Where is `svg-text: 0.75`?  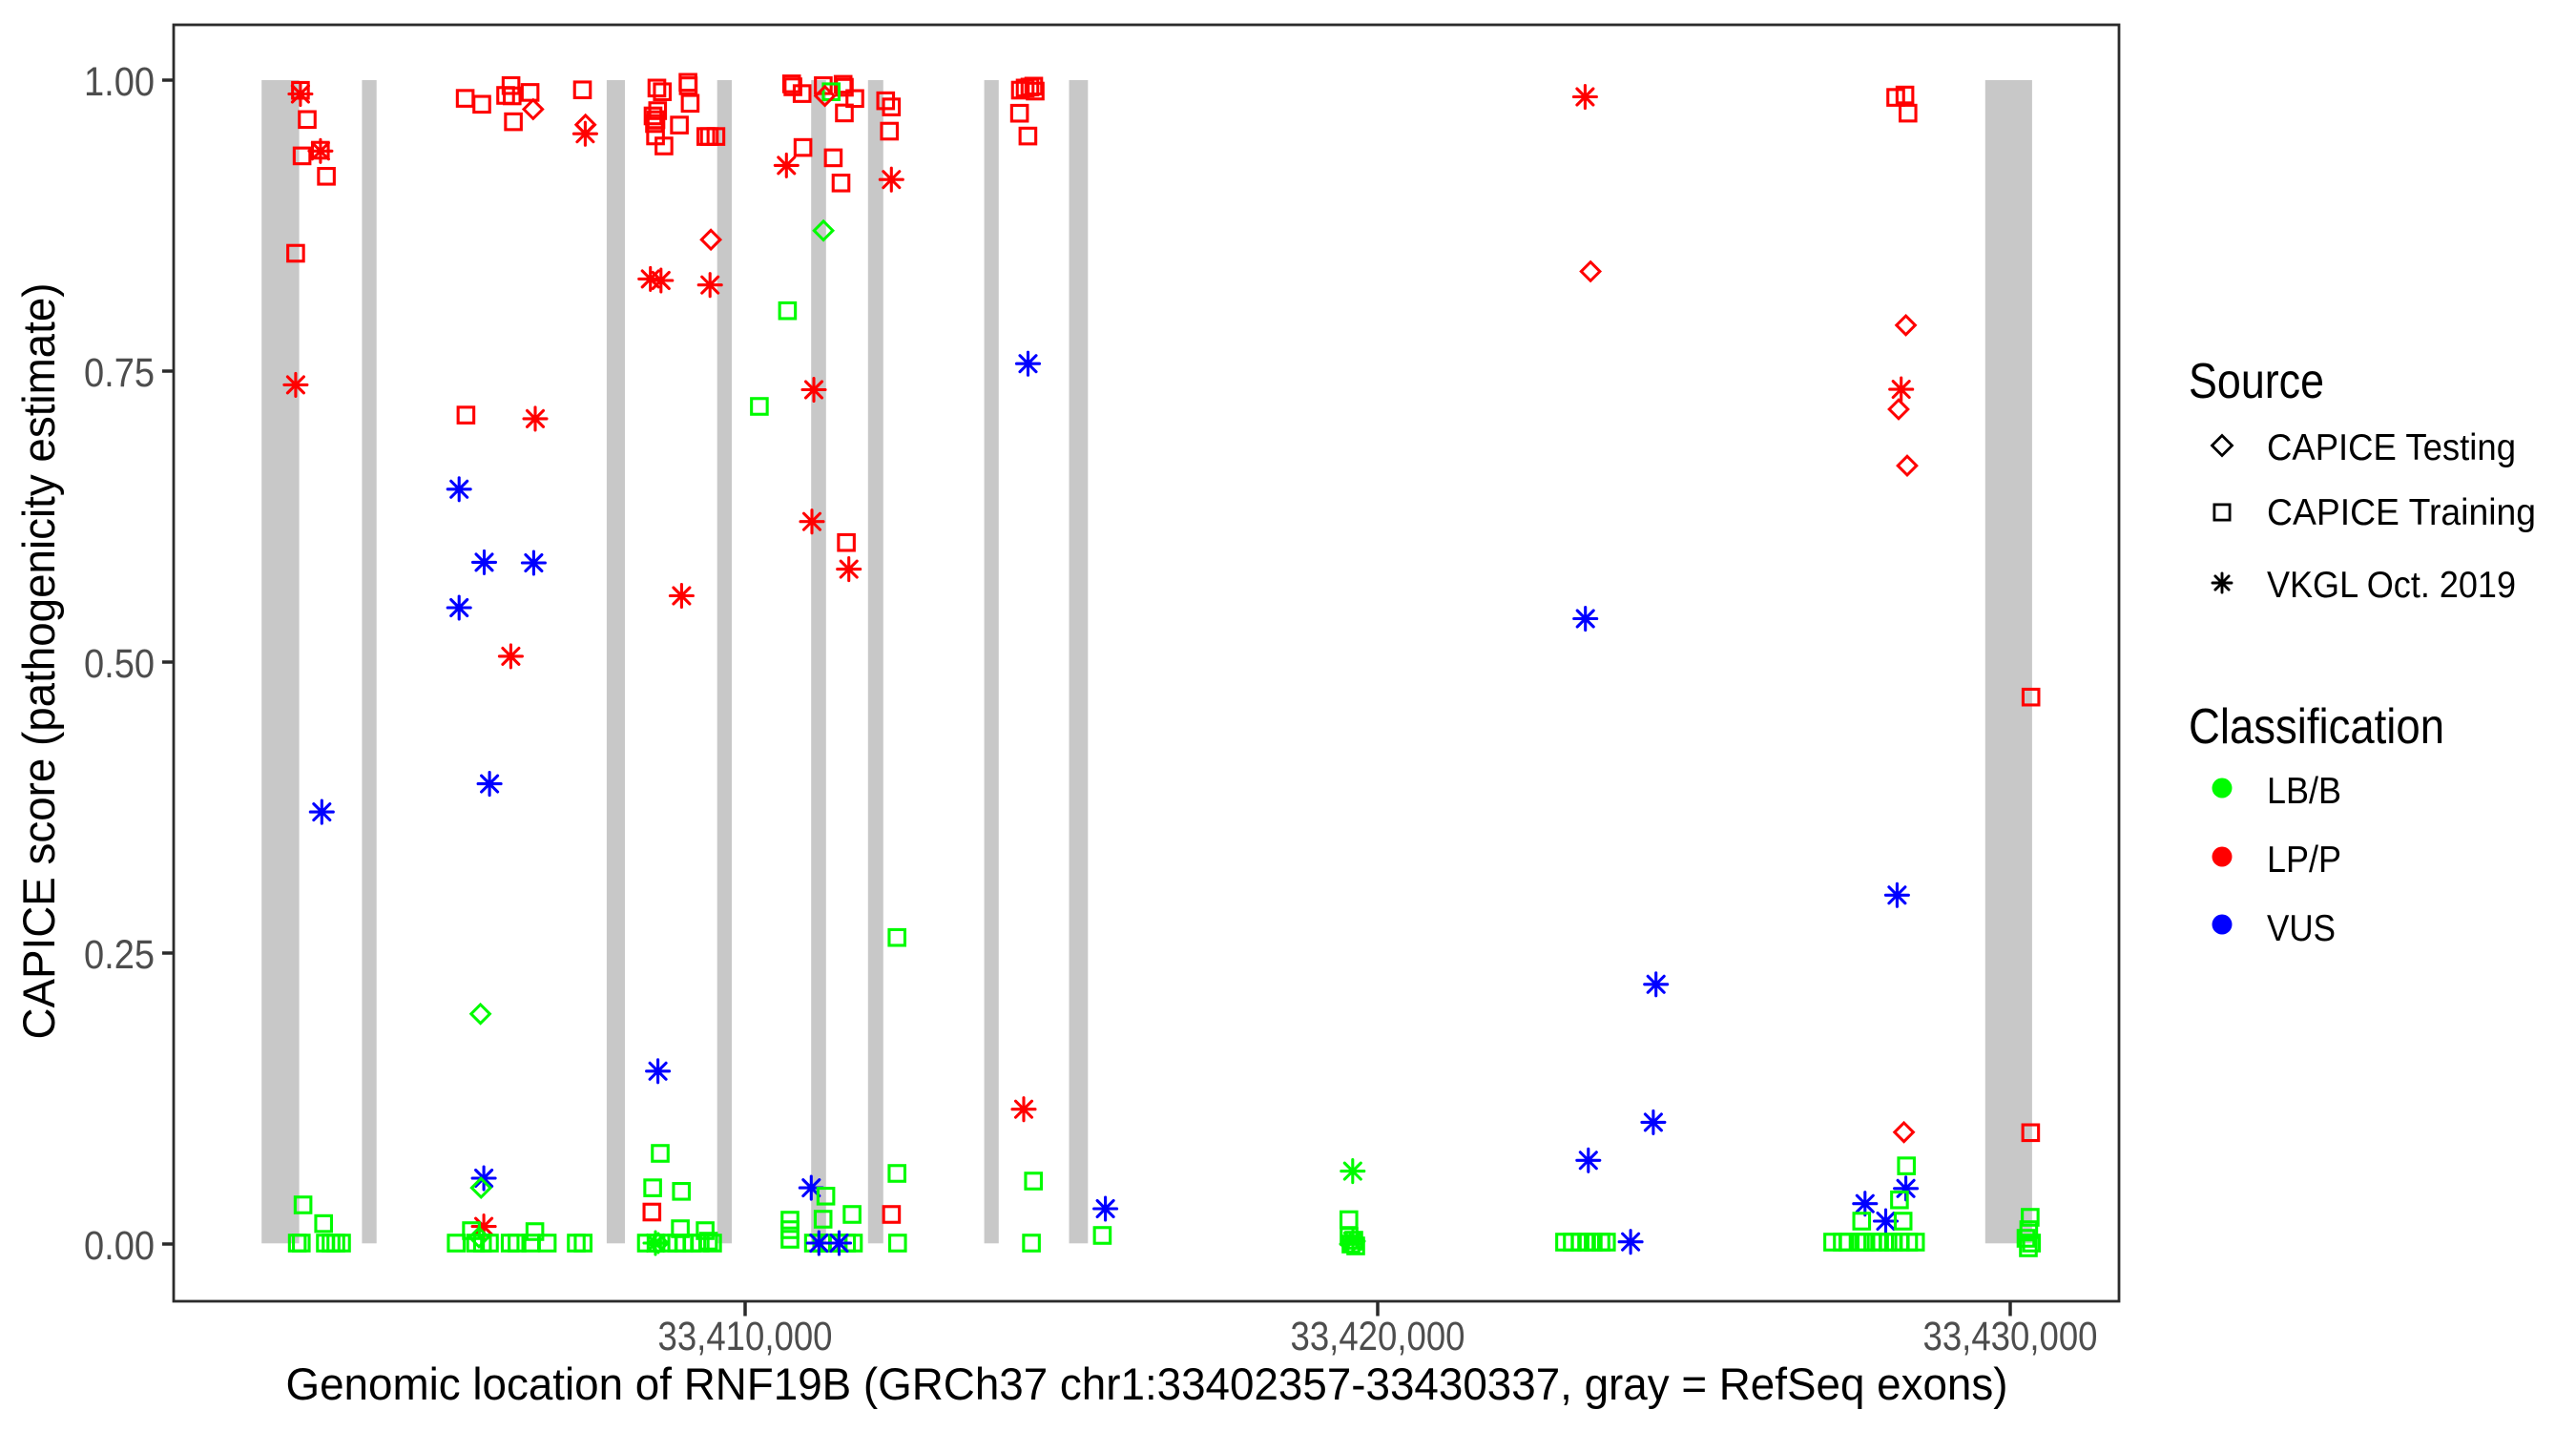 svg-text: 0.75 is located at coordinates (119, 373).